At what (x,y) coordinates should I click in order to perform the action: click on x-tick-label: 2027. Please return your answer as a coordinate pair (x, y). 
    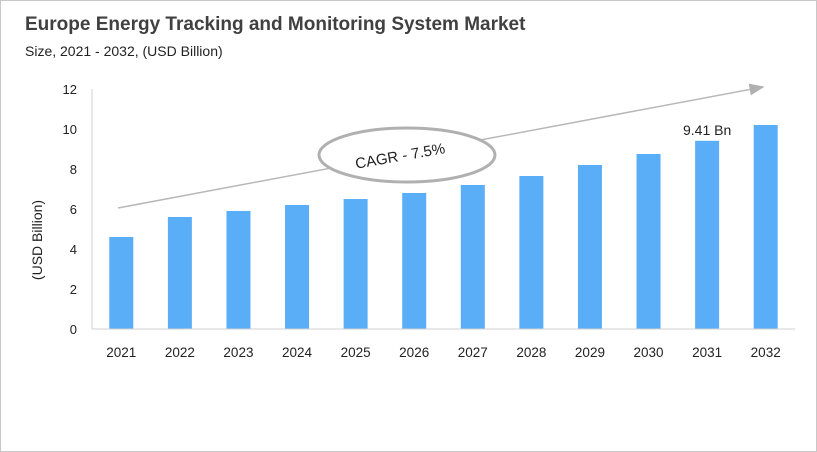
    Looking at the image, I should click on (473, 352).